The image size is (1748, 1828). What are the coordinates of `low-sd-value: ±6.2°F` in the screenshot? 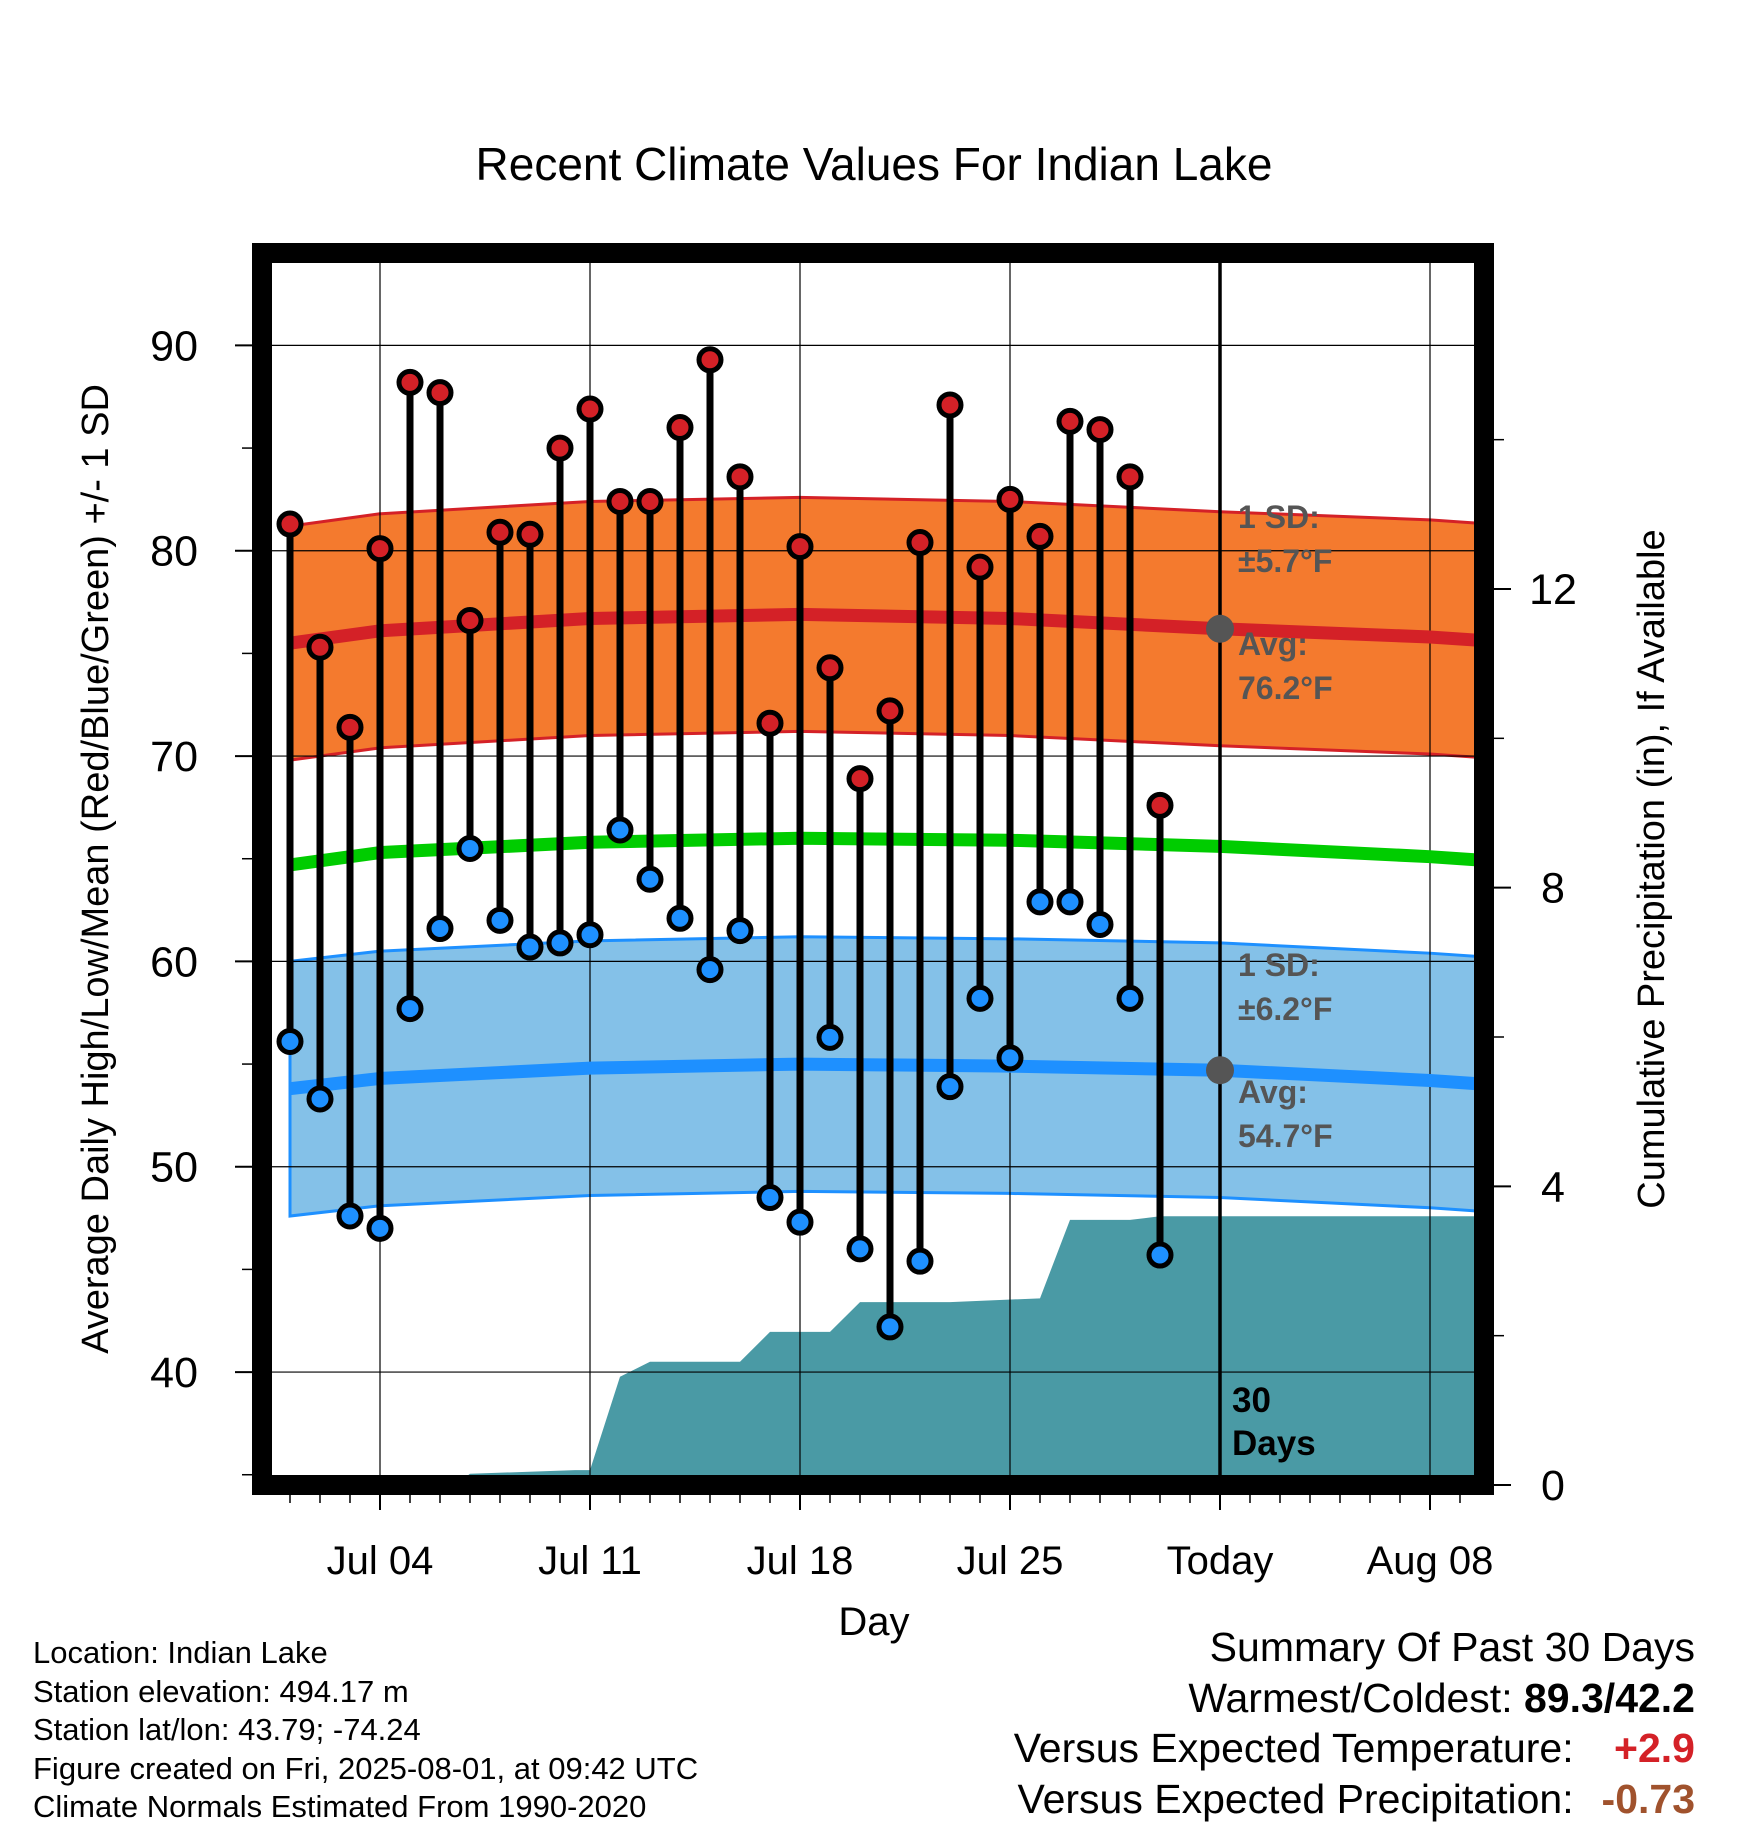 It's located at (1285, 1009).